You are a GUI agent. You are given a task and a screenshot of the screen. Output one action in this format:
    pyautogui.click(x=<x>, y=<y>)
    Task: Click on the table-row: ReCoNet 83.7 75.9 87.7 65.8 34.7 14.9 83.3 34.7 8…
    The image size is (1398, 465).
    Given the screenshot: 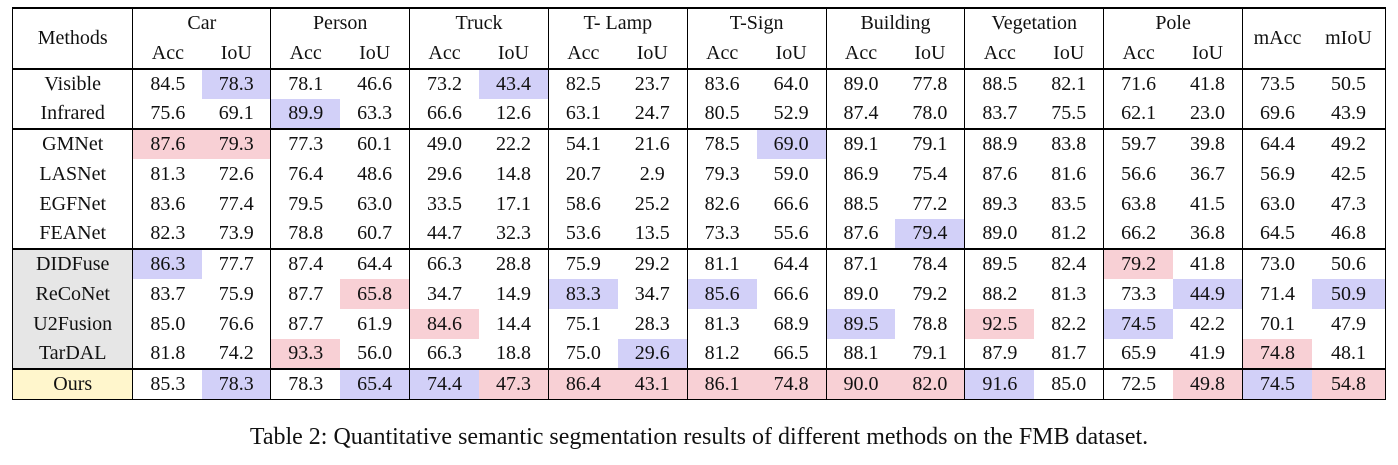 What is the action you would take?
    pyautogui.click(x=698, y=294)
    